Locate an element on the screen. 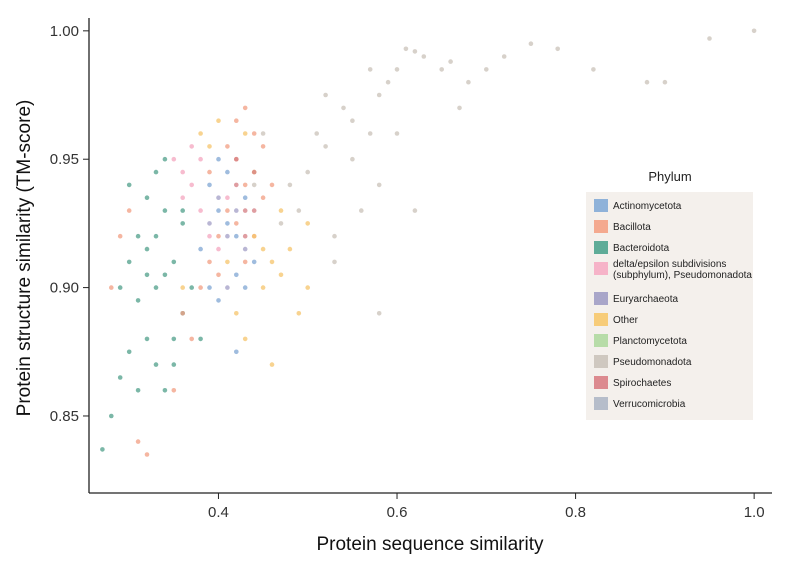 This screenshot has width=800, height=567. x-tick-label: 0.8 is located at coordinates (575, 512).